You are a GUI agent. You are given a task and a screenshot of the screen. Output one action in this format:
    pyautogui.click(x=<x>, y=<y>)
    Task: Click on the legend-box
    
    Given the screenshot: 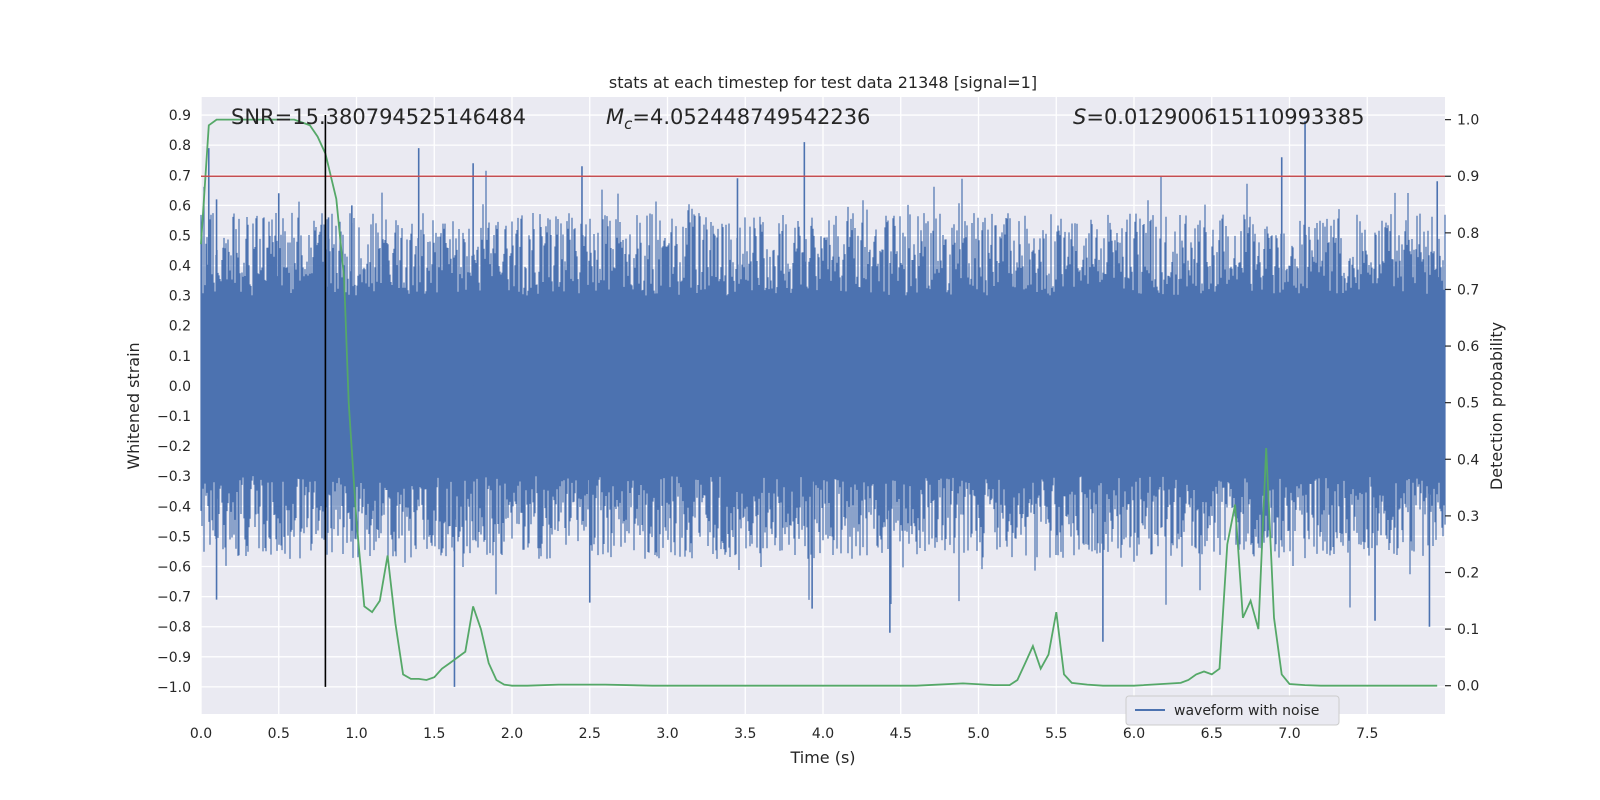 What is the action you would take?
    pyautogui.click(x=1232, y=710)
    